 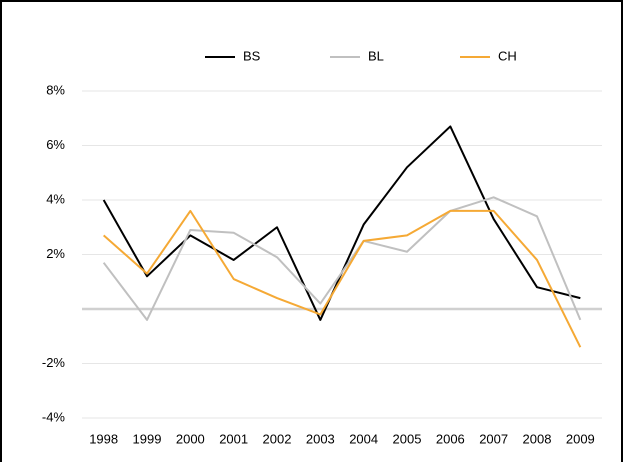 What do you see at coordinates (580, 438) in the screenshot?
I see `x-tick-label: 2009` at bounding box center [580, 438].